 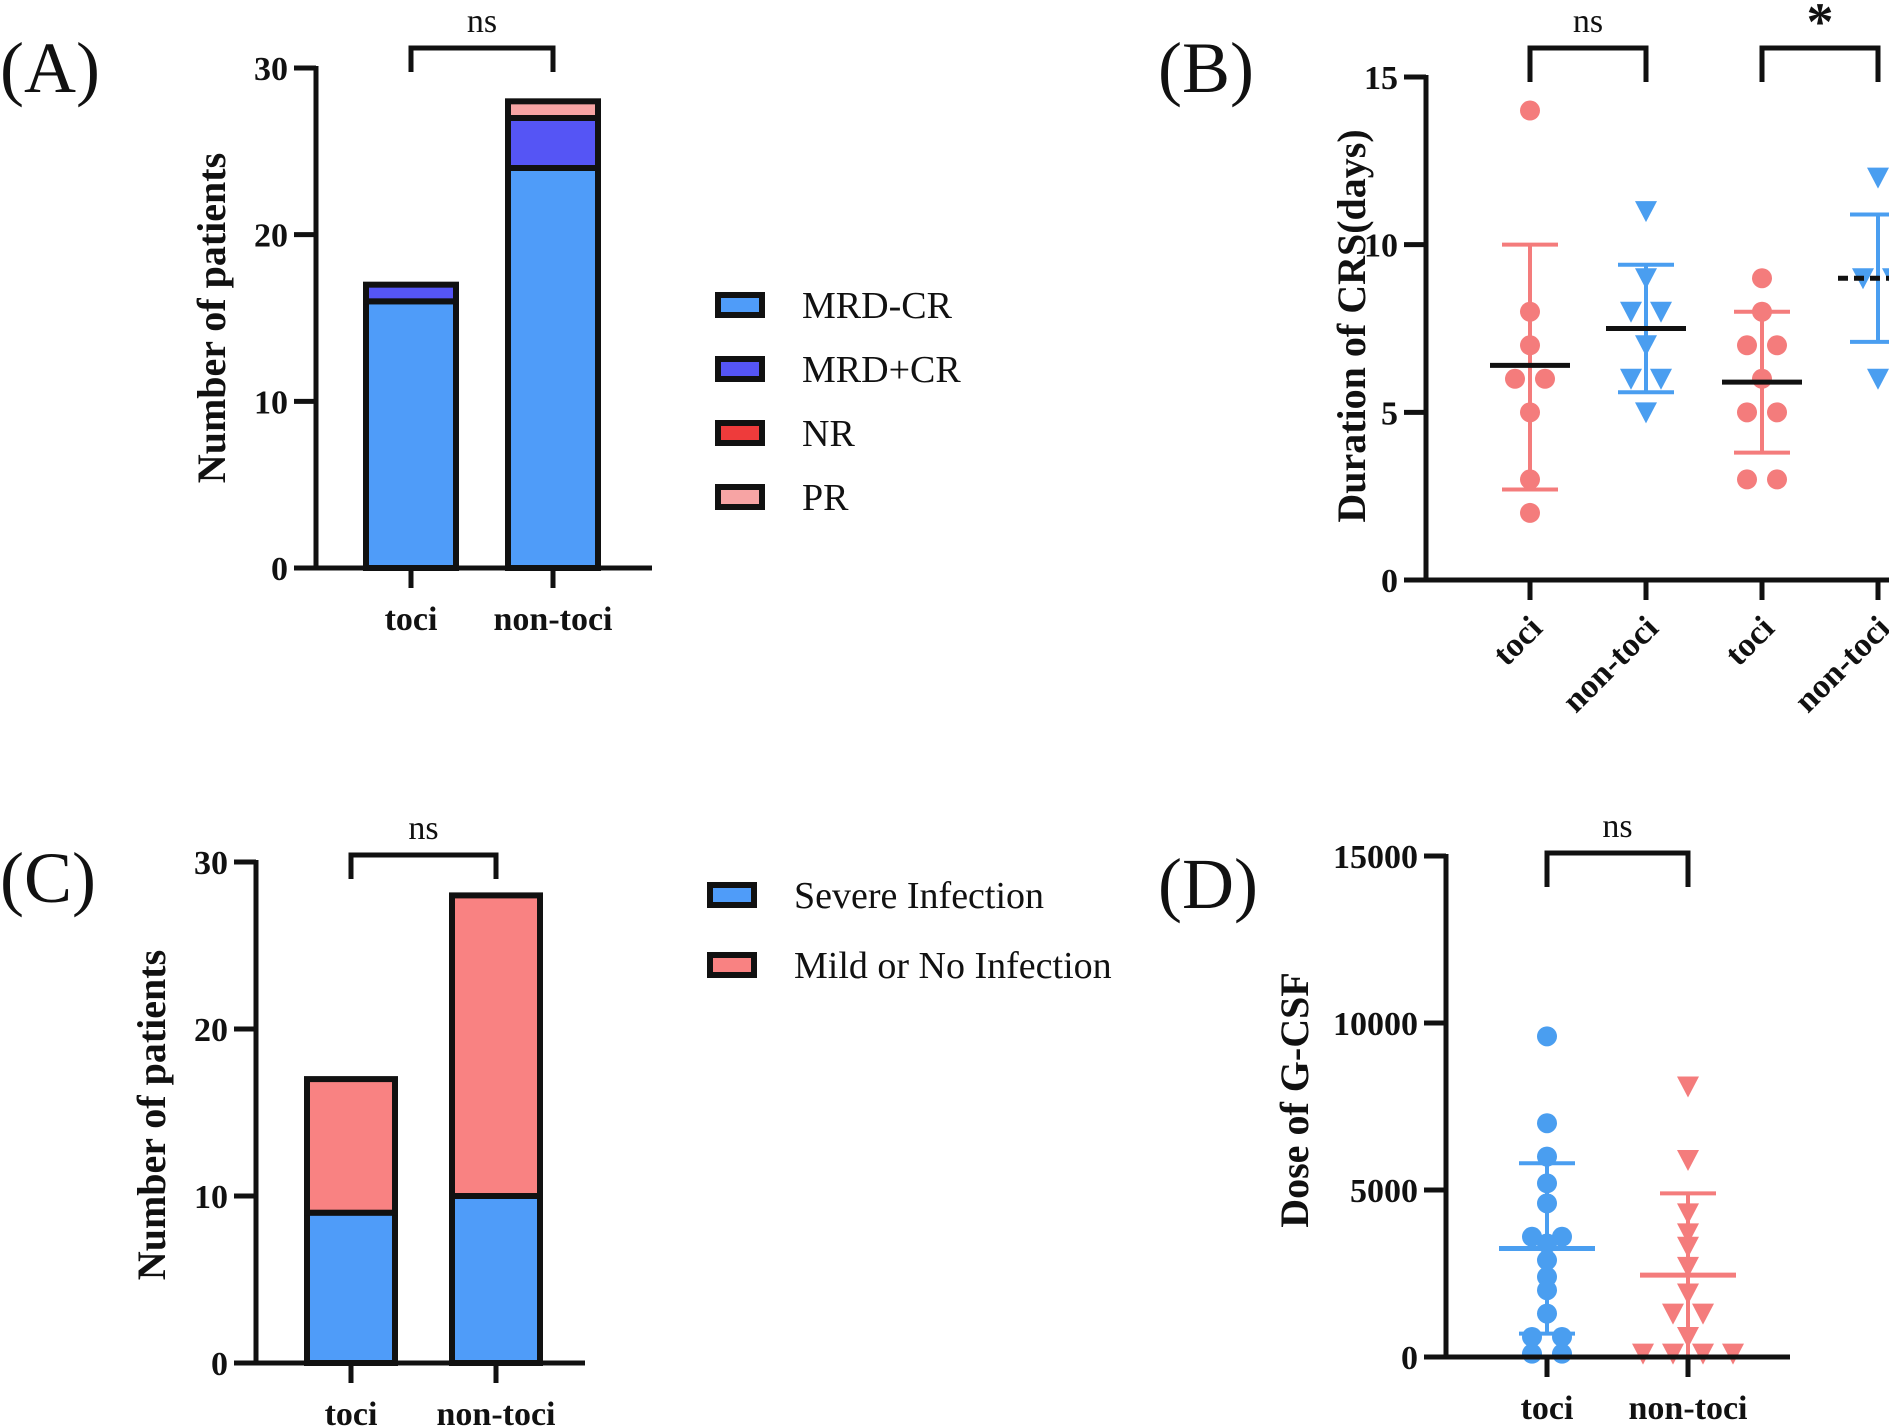 What do you see at coordinates (553, 110) in the screenshot?
I see `A-bar-pr` at bounding box center [553, 110].